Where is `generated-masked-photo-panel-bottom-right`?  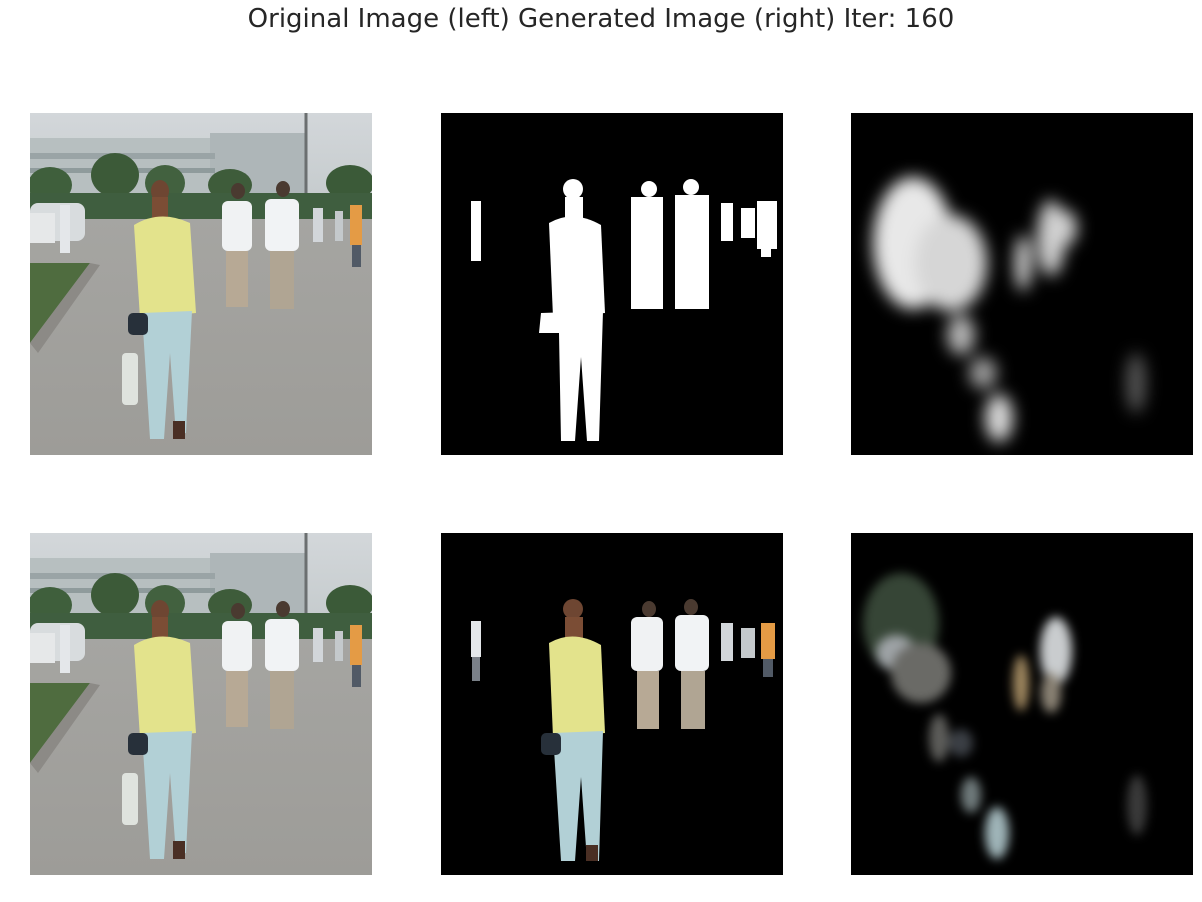
generated-masked-photo-panel-bottom-right is located at coordinates (1022, 704).